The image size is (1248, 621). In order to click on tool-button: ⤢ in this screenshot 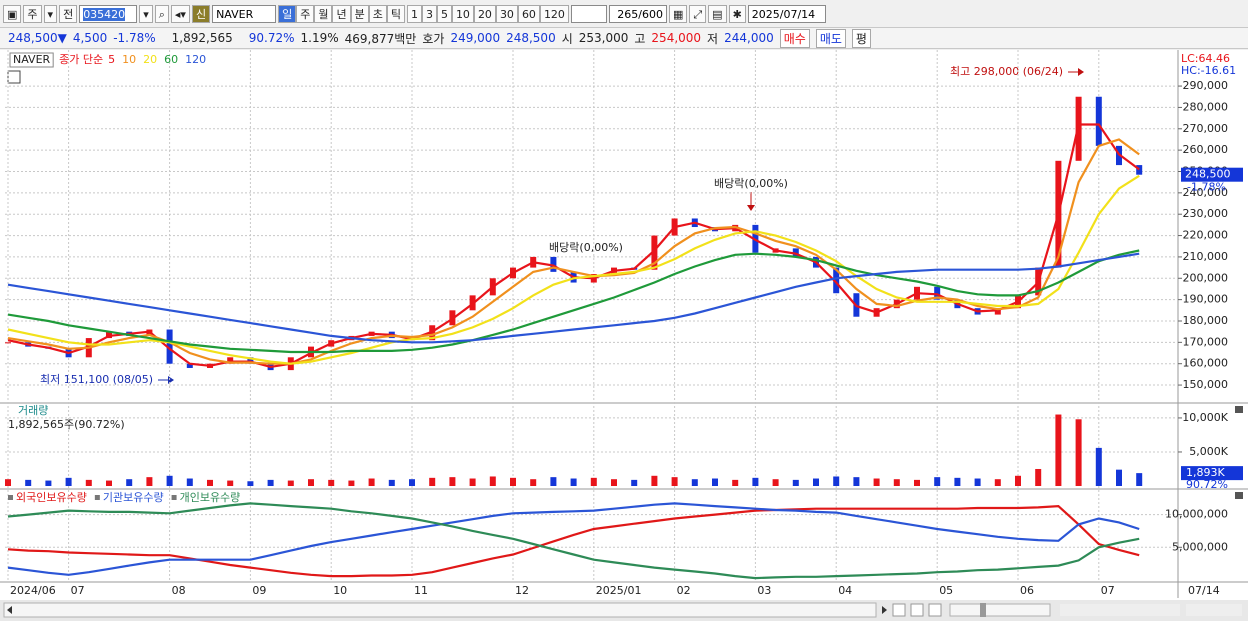, I will do `click(698, 13)`.